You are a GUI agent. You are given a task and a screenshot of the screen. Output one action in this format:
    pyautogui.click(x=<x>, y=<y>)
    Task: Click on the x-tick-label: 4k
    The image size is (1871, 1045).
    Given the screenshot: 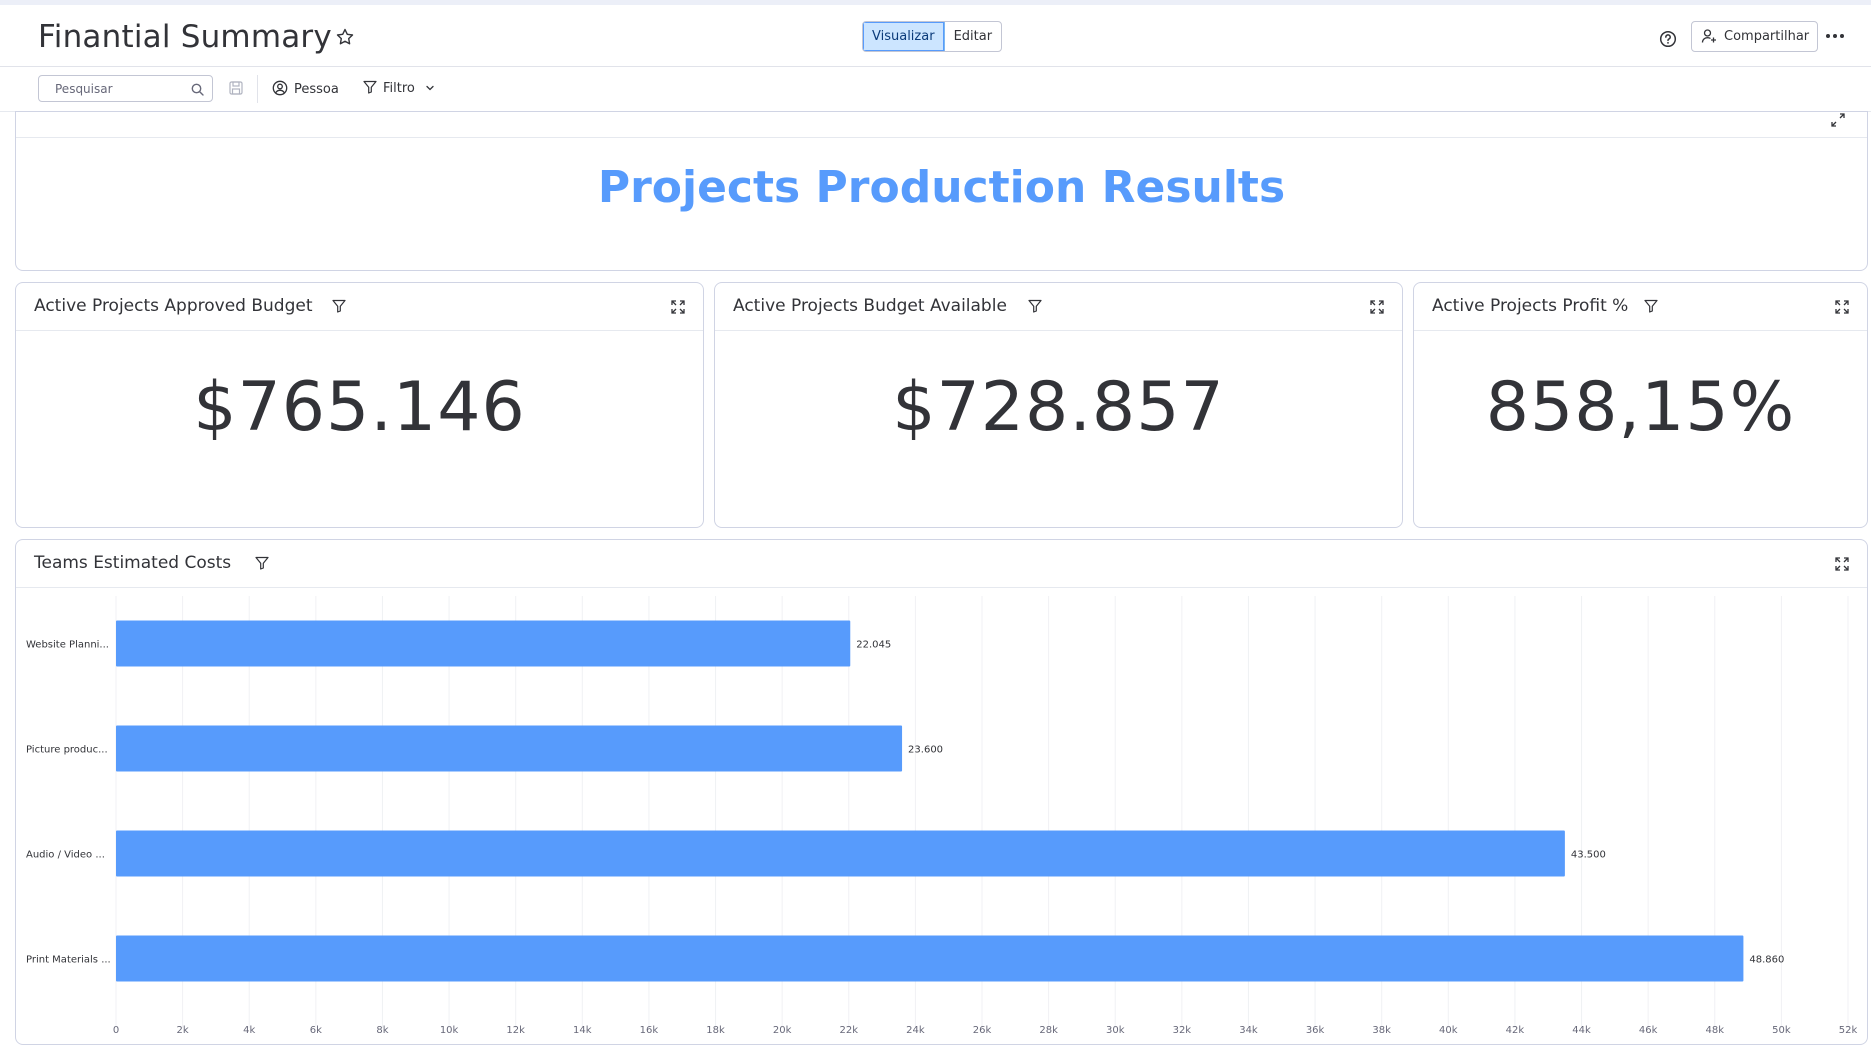 What is the action you would take?
    pyautogui.click(x=249, y=1030)
    